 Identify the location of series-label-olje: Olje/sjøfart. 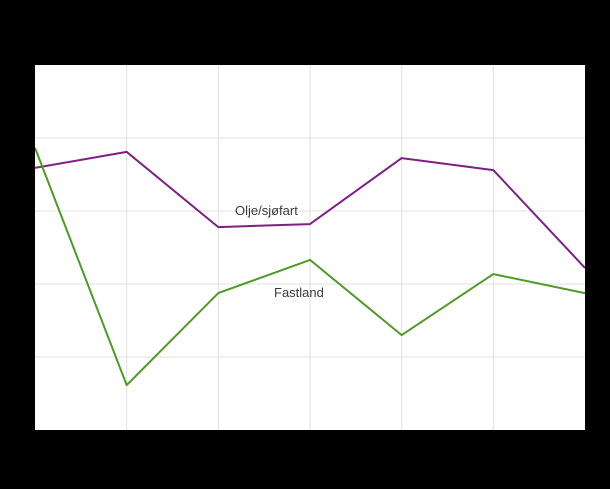
(266, 210).